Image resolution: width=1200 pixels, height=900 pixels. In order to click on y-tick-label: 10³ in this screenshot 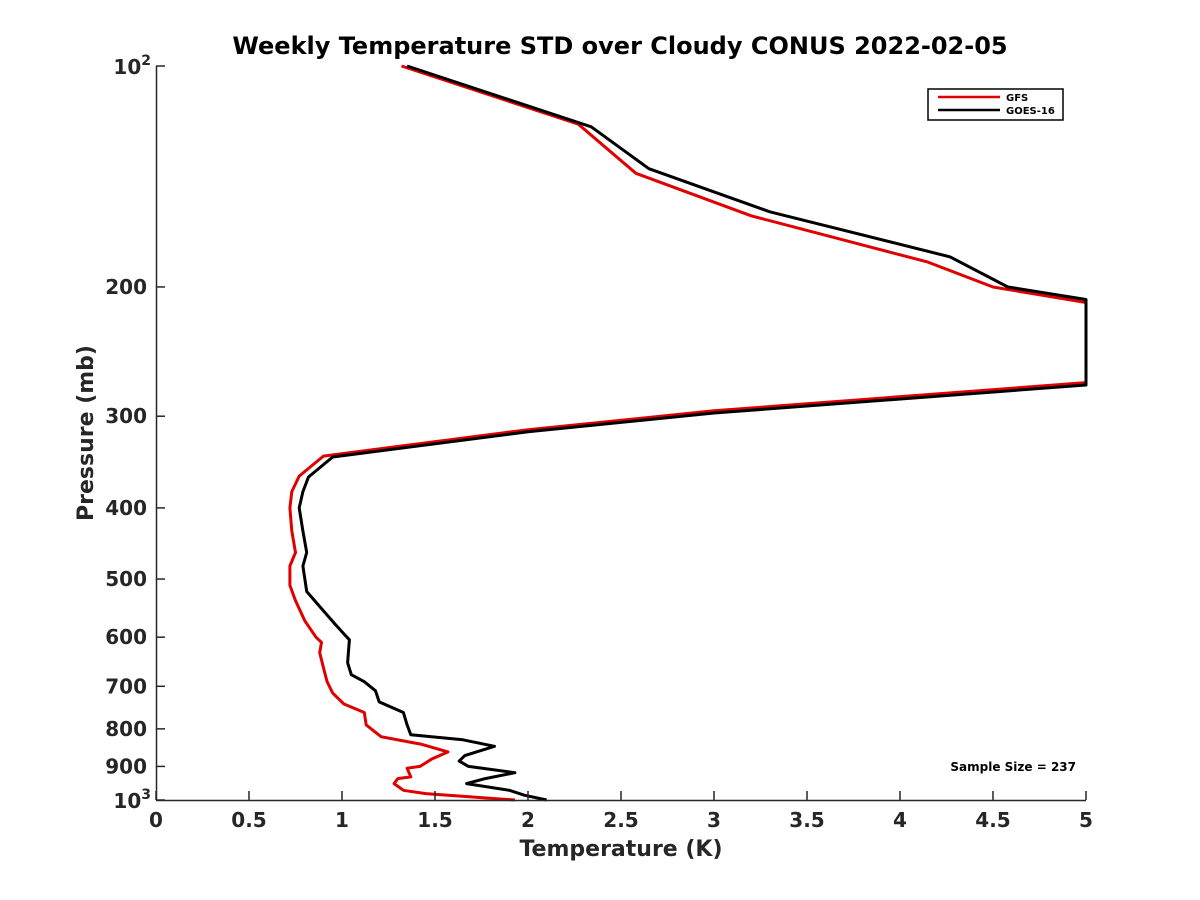, I will do `click(132, 800)`.